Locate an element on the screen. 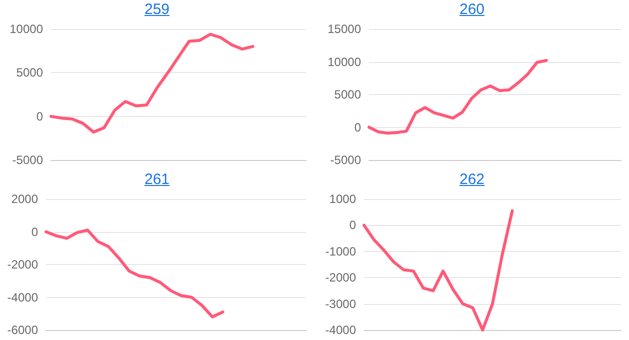 This screenshot has height=340, width=629. y-tick-label: 1000 is located at coordinates (342, 199).